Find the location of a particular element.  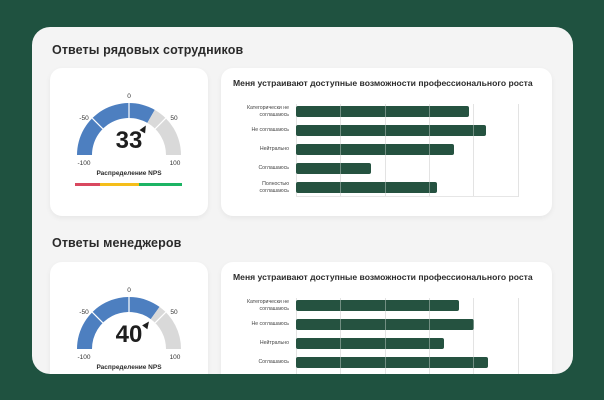

x-axis is located at coordinates (407, 196).